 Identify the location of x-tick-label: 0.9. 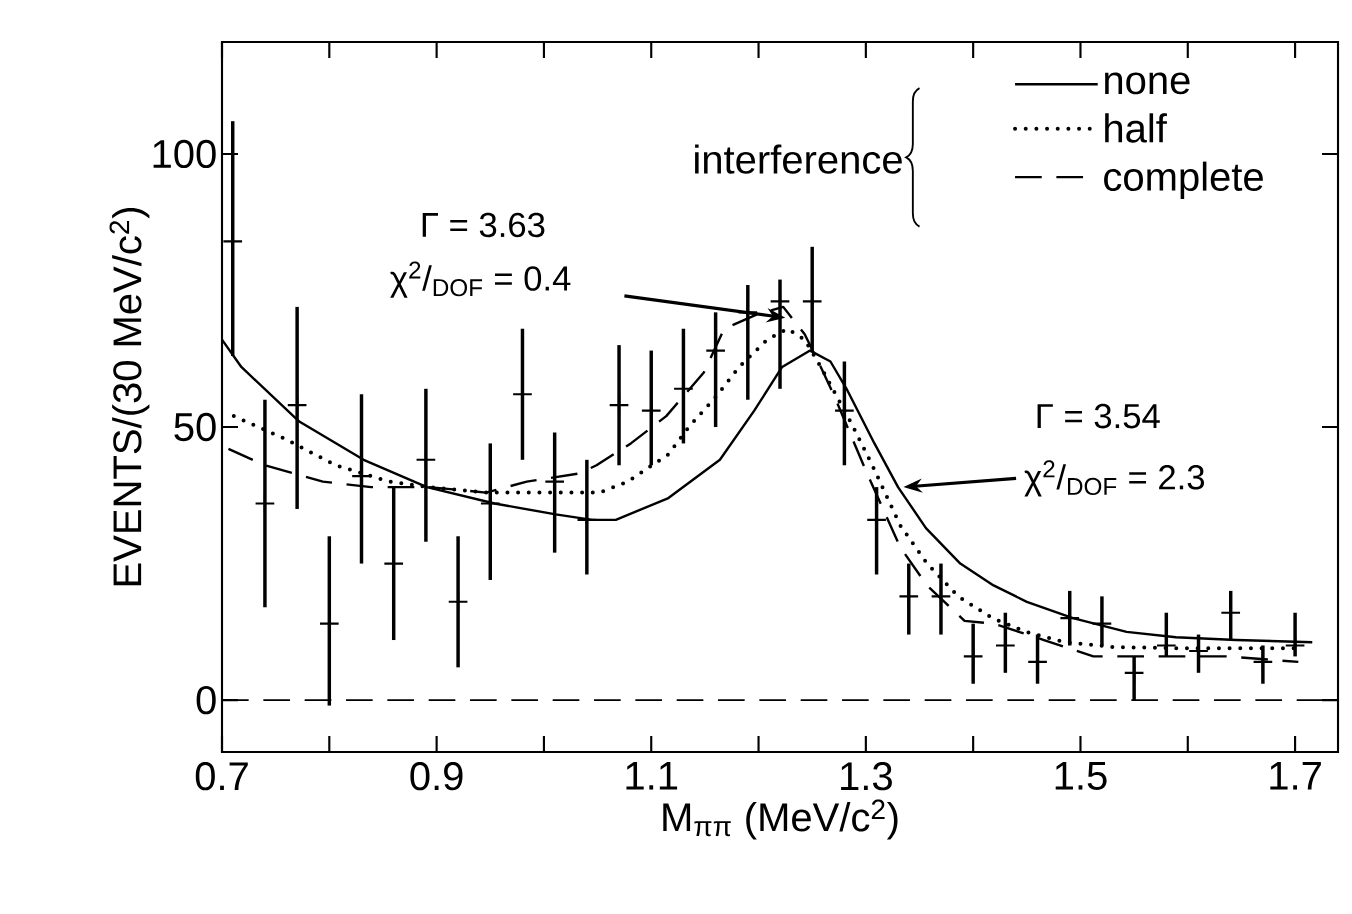
(436, 776).